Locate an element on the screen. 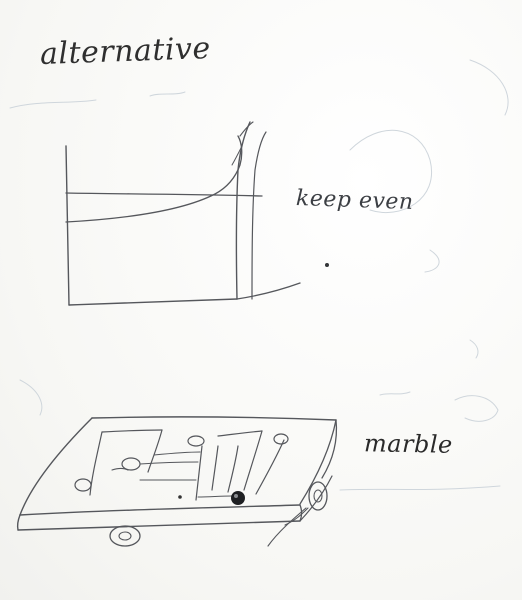 This screenshot has height=600, width=522. marble-caption: marble is located at coordinates (408, 444).